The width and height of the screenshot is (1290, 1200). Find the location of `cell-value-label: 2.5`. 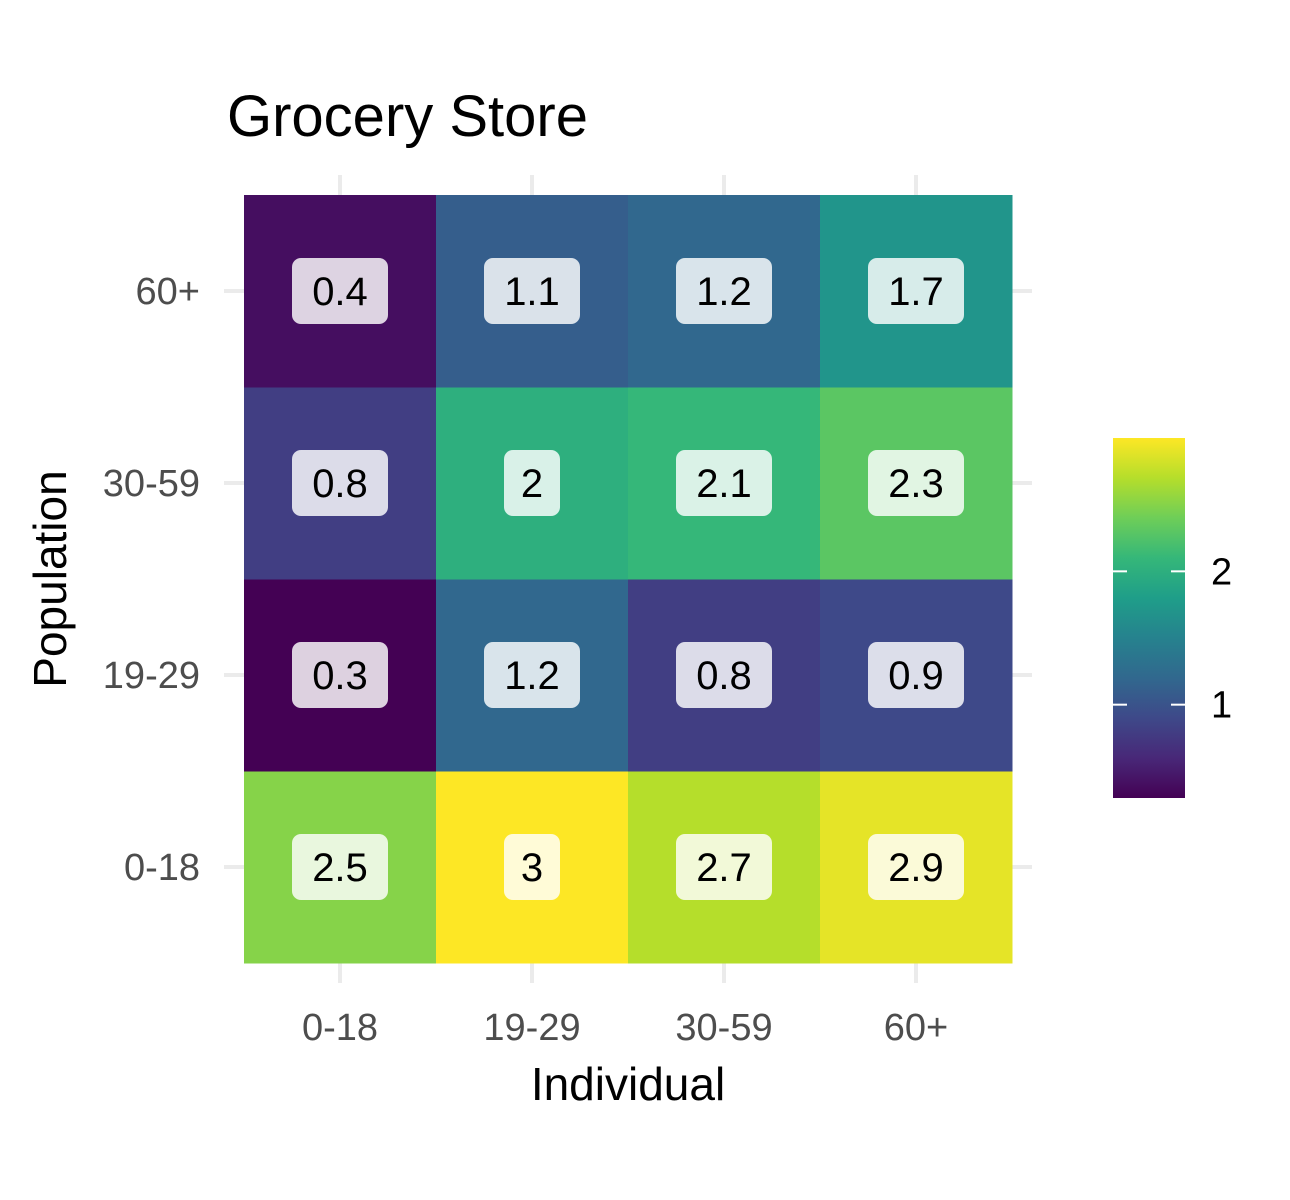

cell-value-label: 2.5 is located at coordinates (340, 868).